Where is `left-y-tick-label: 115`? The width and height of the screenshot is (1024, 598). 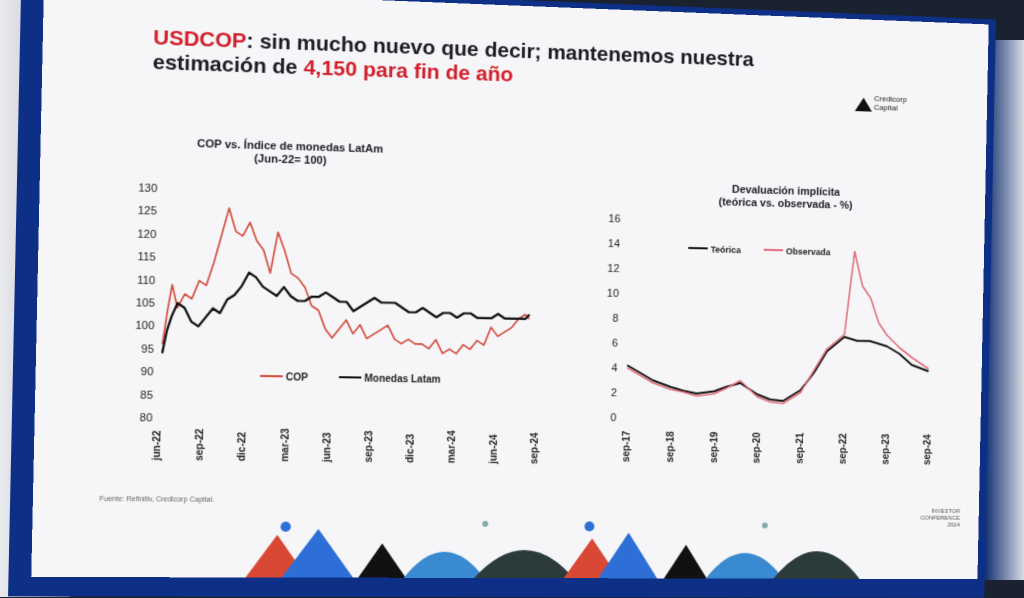
left-y-tick-label: 115 is located at coordinates (146, 257).